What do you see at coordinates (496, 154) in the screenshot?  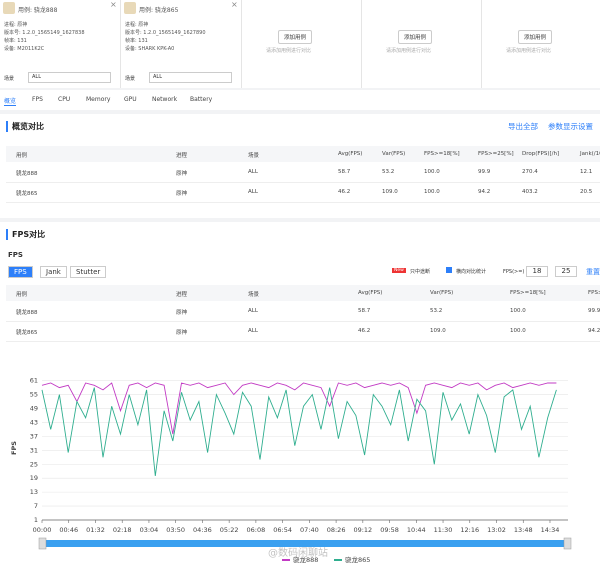 I see `table-header-cell: FPS>=25[%]` at bounding box center [496, 154].